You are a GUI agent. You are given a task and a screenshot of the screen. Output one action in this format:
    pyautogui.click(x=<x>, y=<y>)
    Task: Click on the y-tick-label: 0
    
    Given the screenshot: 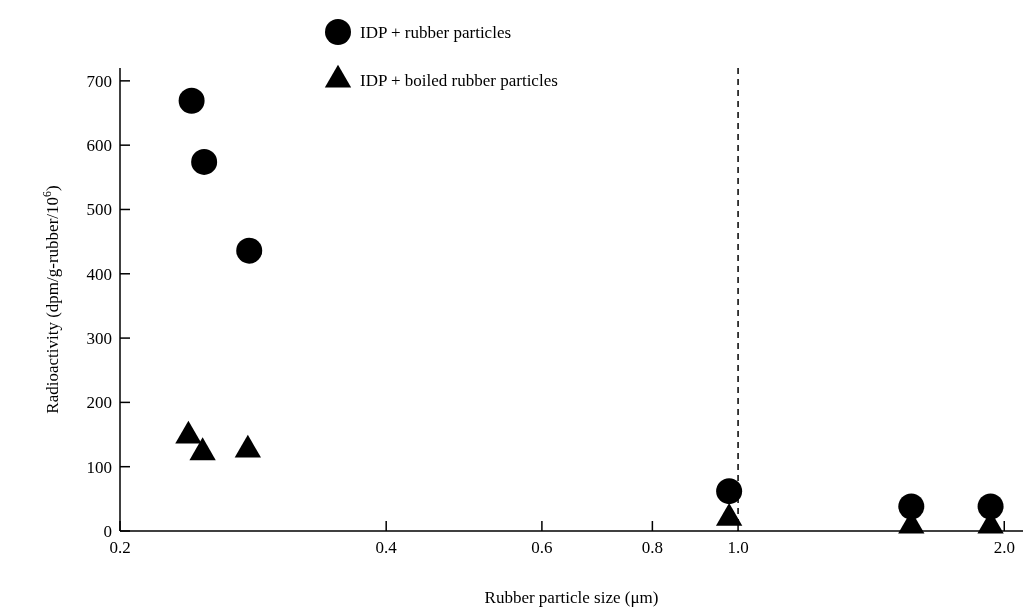 What is the action you would take?
    pyautogui.click(x=107, y=531)
    